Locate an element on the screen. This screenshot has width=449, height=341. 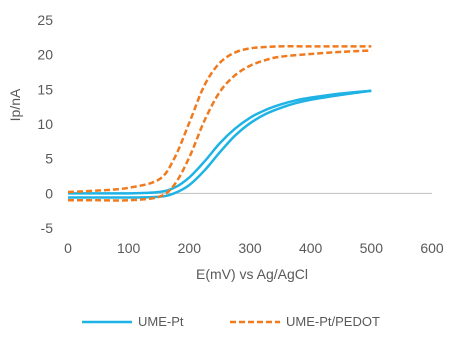
x-axis-ticks: 0 100 200 300 400 500 600 is located at coordinates (254, 248).